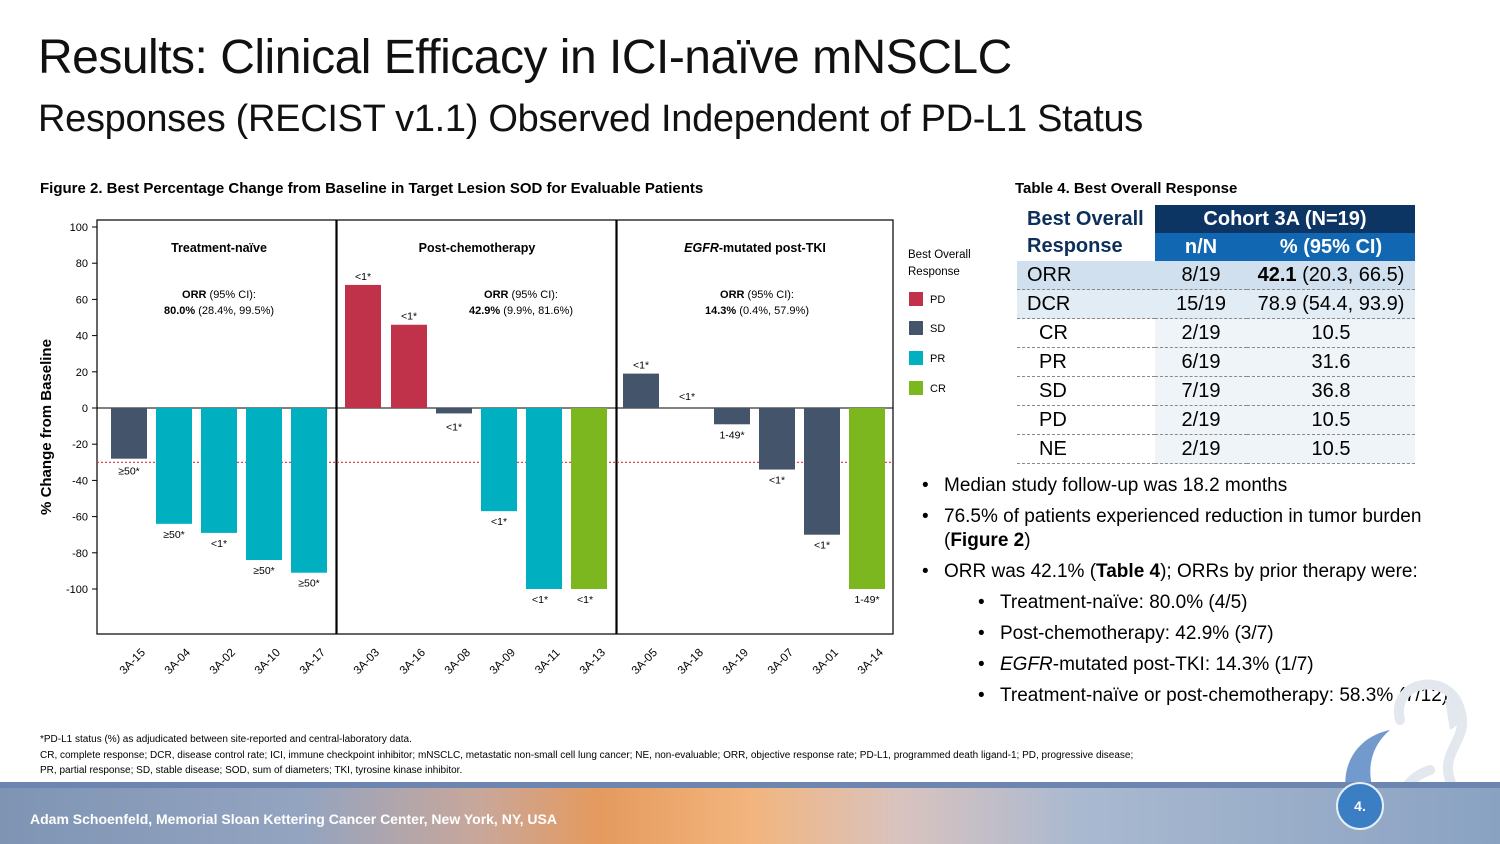 The height and width of the screenshot is (844, 1500). What do you see at coordinates (178, 661) in the screenshot?
I see `x-tick-label: 3A-04` at bounding box center [178, 661].